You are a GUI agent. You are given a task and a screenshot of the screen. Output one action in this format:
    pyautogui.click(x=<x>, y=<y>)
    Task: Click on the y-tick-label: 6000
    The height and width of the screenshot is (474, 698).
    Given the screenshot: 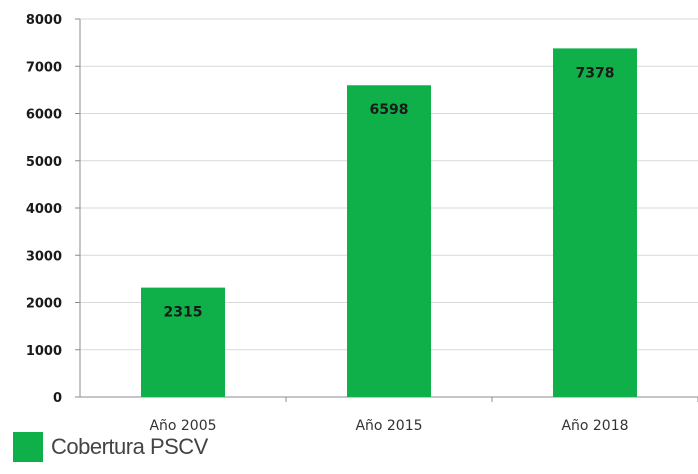 What is the action you would take?
    pyautogui.click(x=44, y=115)
    